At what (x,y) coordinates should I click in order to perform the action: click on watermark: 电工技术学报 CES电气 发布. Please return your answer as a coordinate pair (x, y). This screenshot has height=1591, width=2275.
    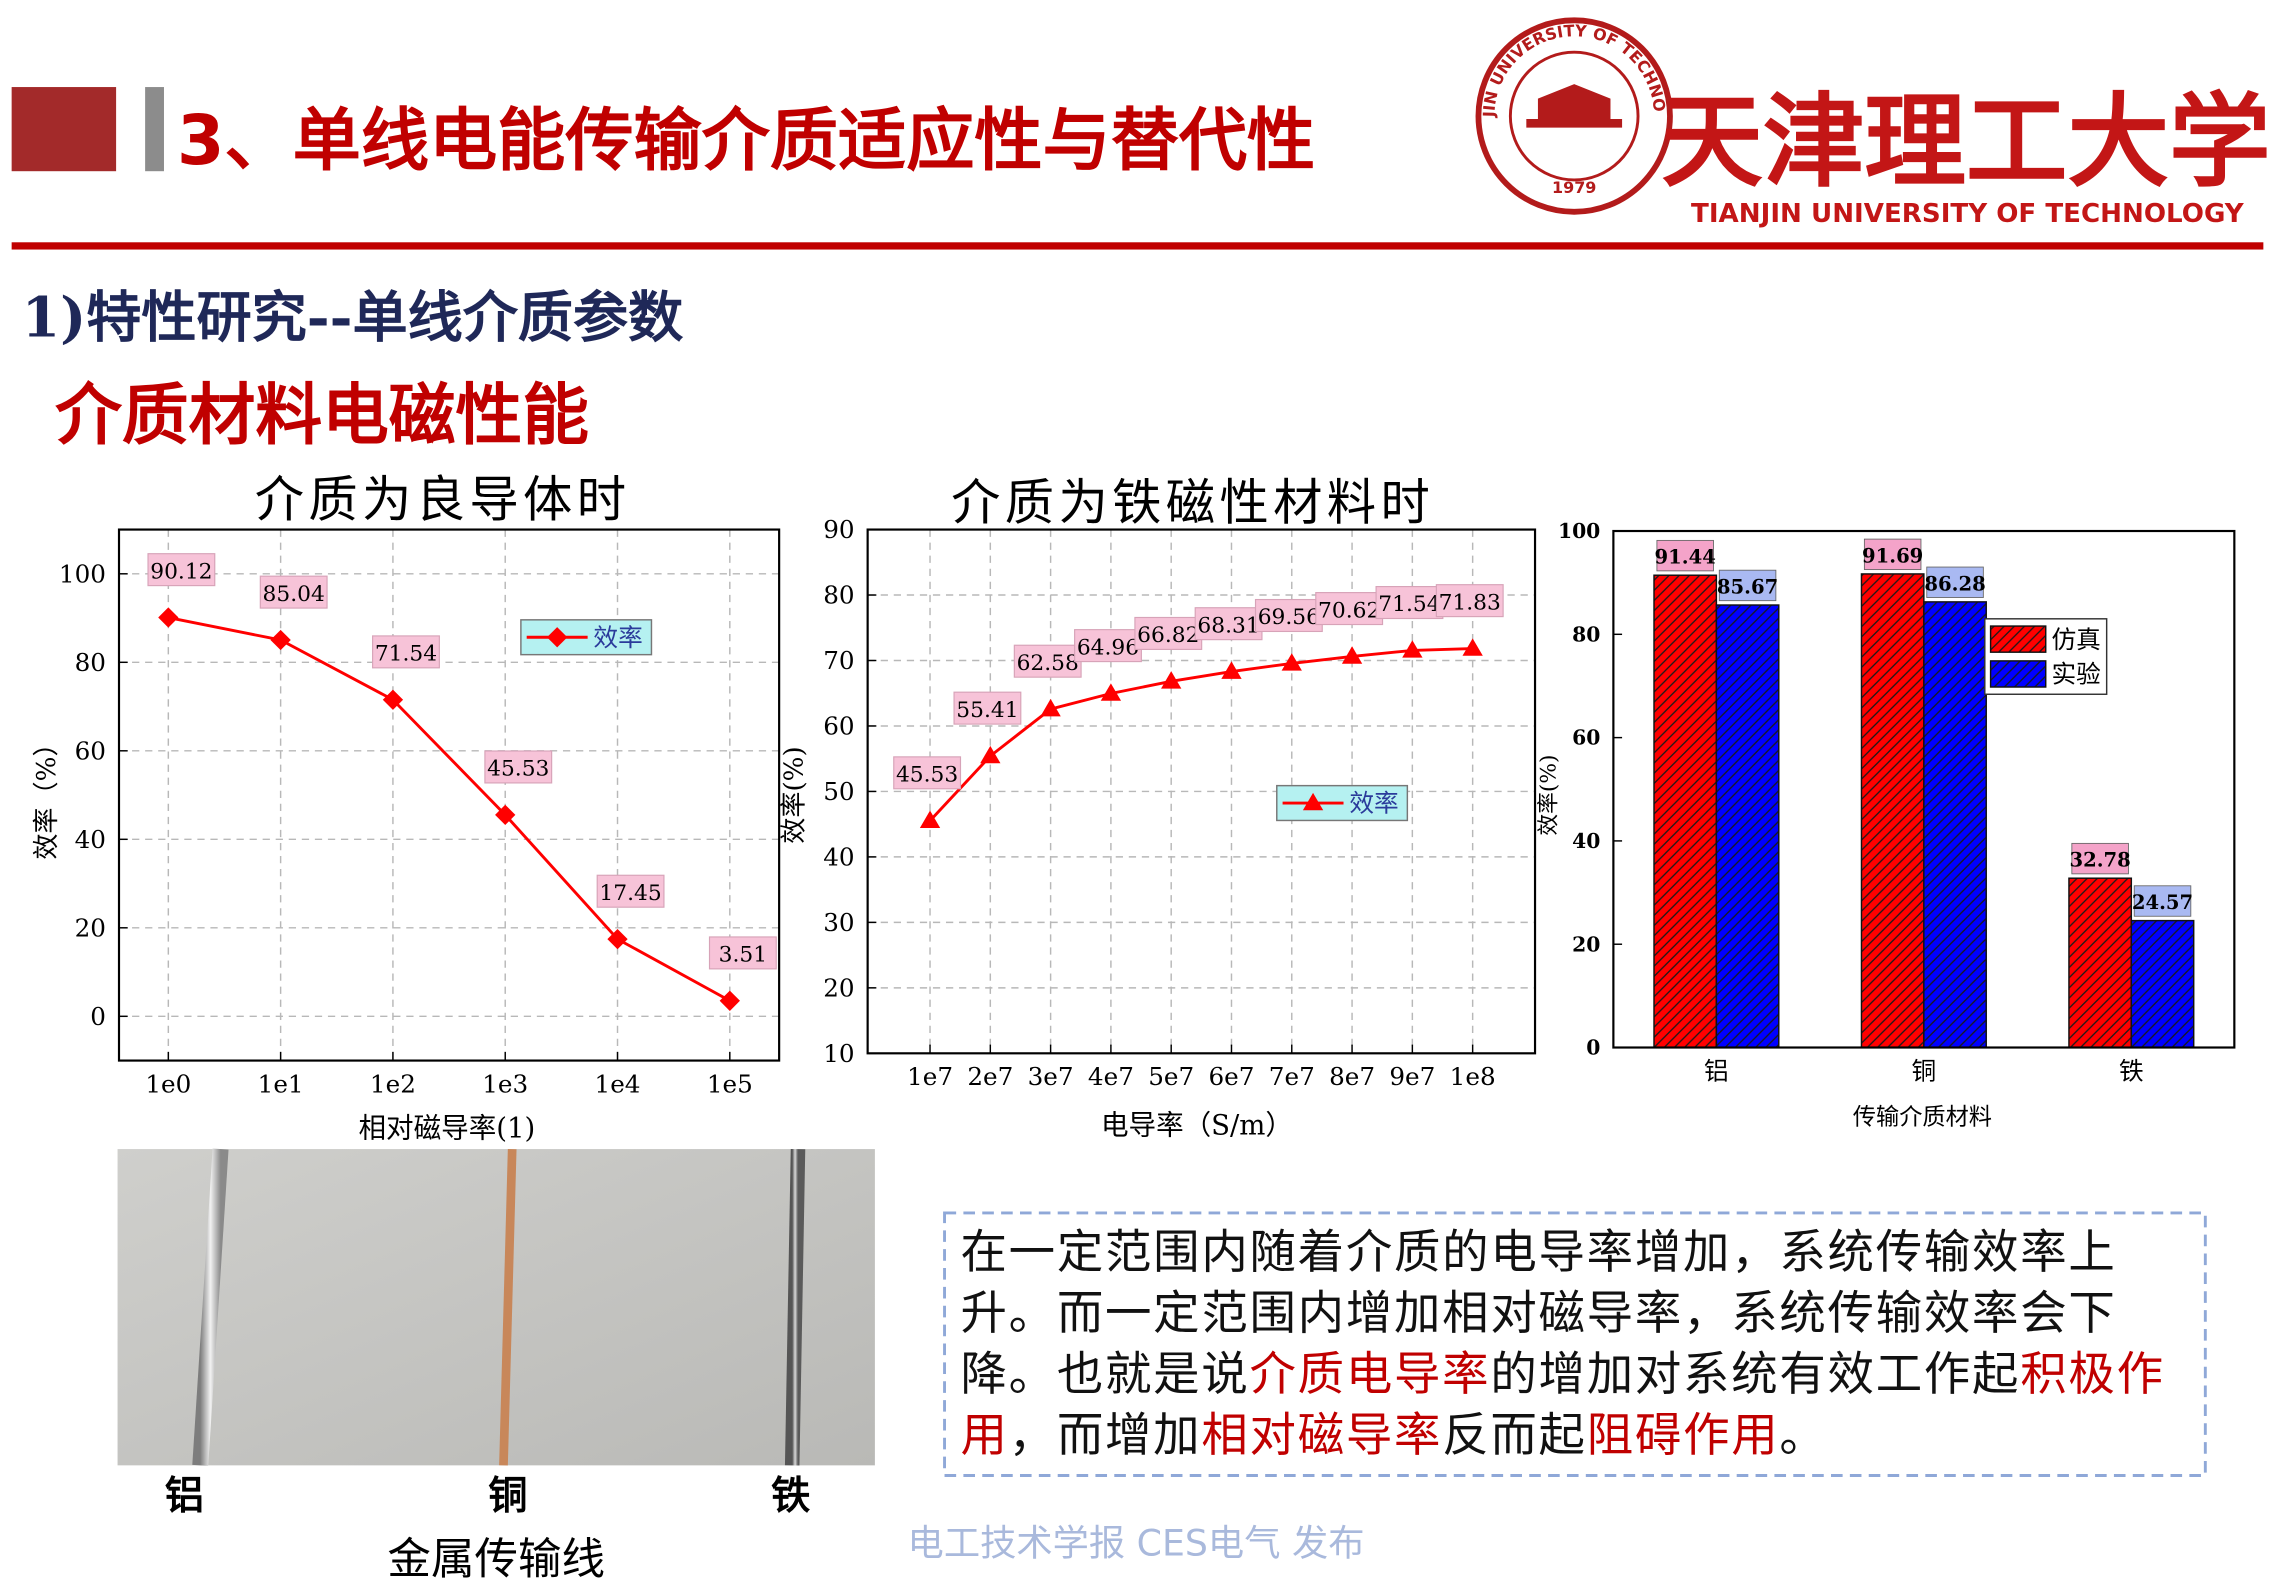
    Looking at the image, I should click on (1136, 1542).